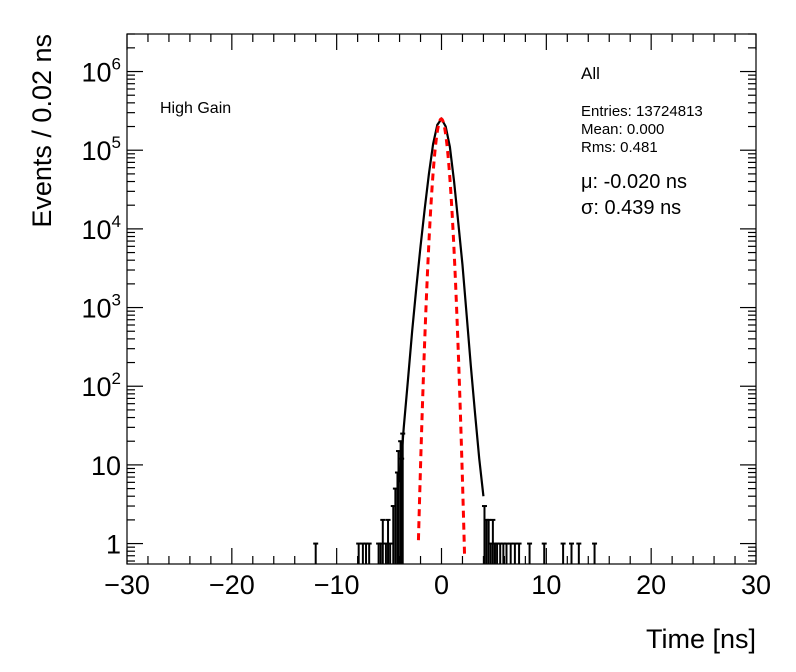  I want to click on y-tick-label: 10³, so click(101, 307).